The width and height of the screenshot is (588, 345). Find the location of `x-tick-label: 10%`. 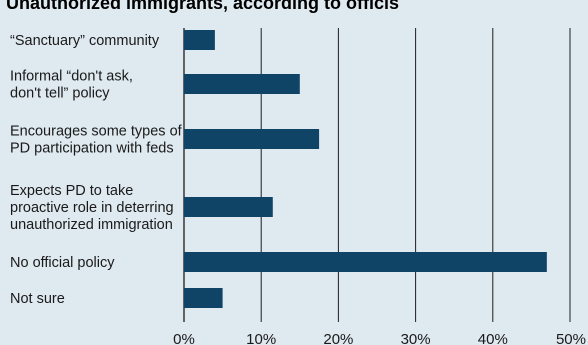

x-tick-label: 10% is located at coordinates (261, 338).